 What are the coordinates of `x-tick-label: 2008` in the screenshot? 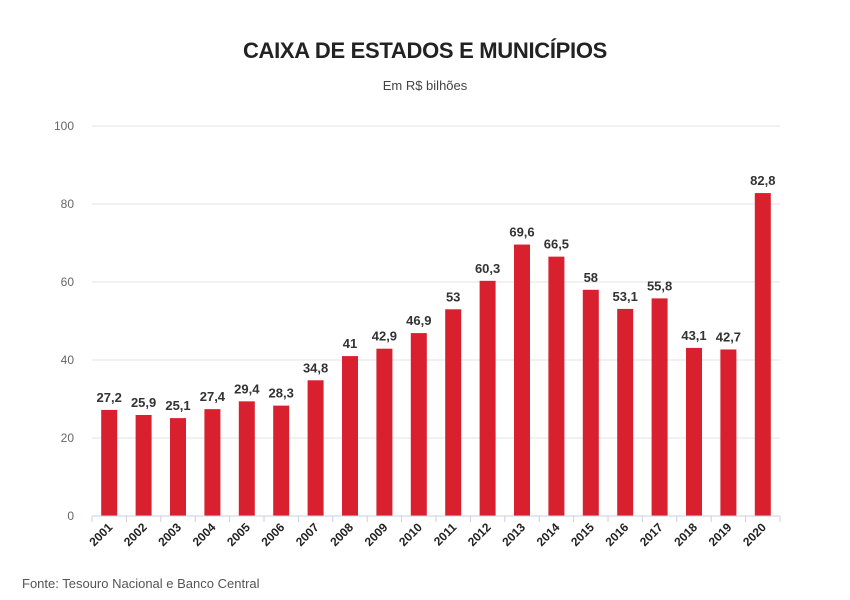 It's located at (341, 534).